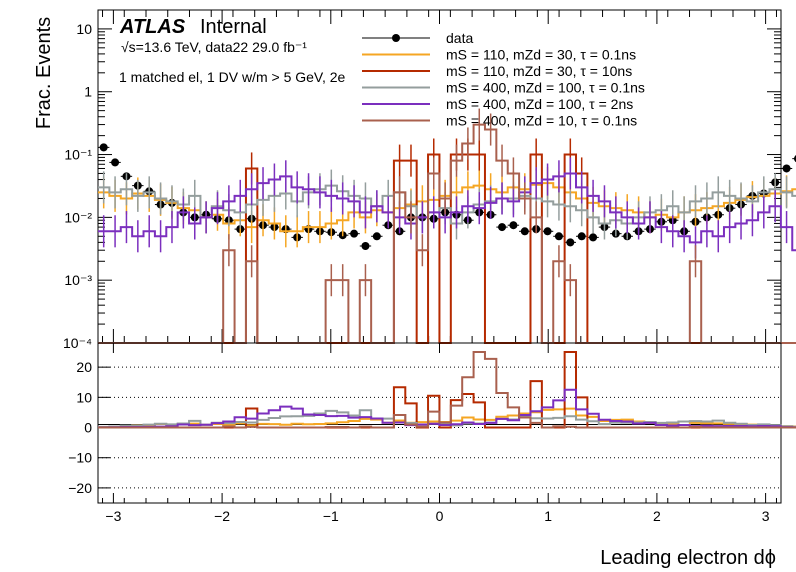 Image resolution: width=796 pixels, height=572 pixels. I want to click on ratio-y-tick-label: 20, so click(84, 367).